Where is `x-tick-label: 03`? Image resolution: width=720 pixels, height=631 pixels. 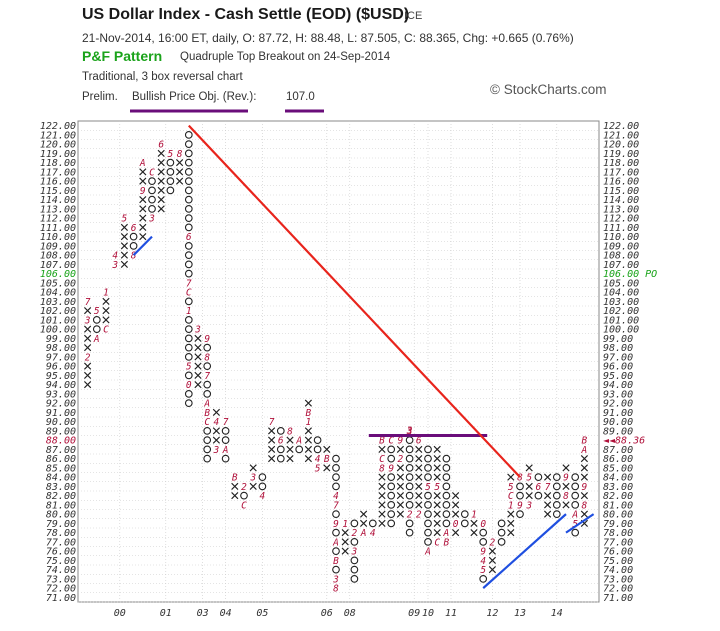
x-tick-label: 03 is located at coordinates (203, 613).